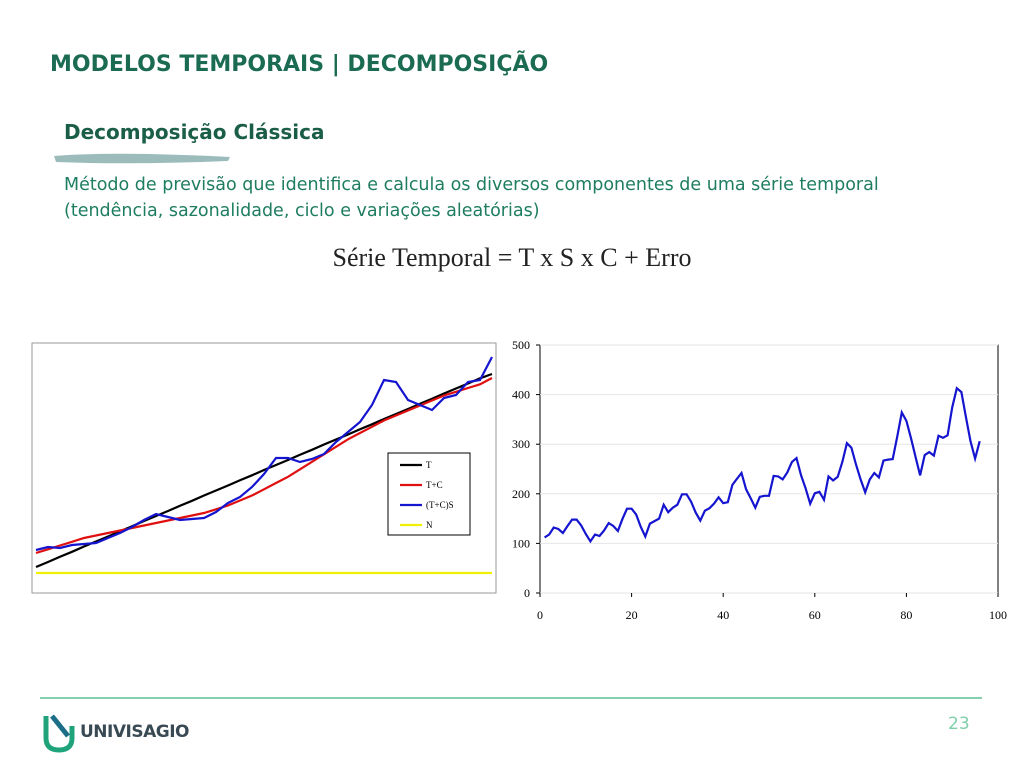  Describe the element at coordinates (59, 733) in the screenshot. I see `logo-icon` at that location.